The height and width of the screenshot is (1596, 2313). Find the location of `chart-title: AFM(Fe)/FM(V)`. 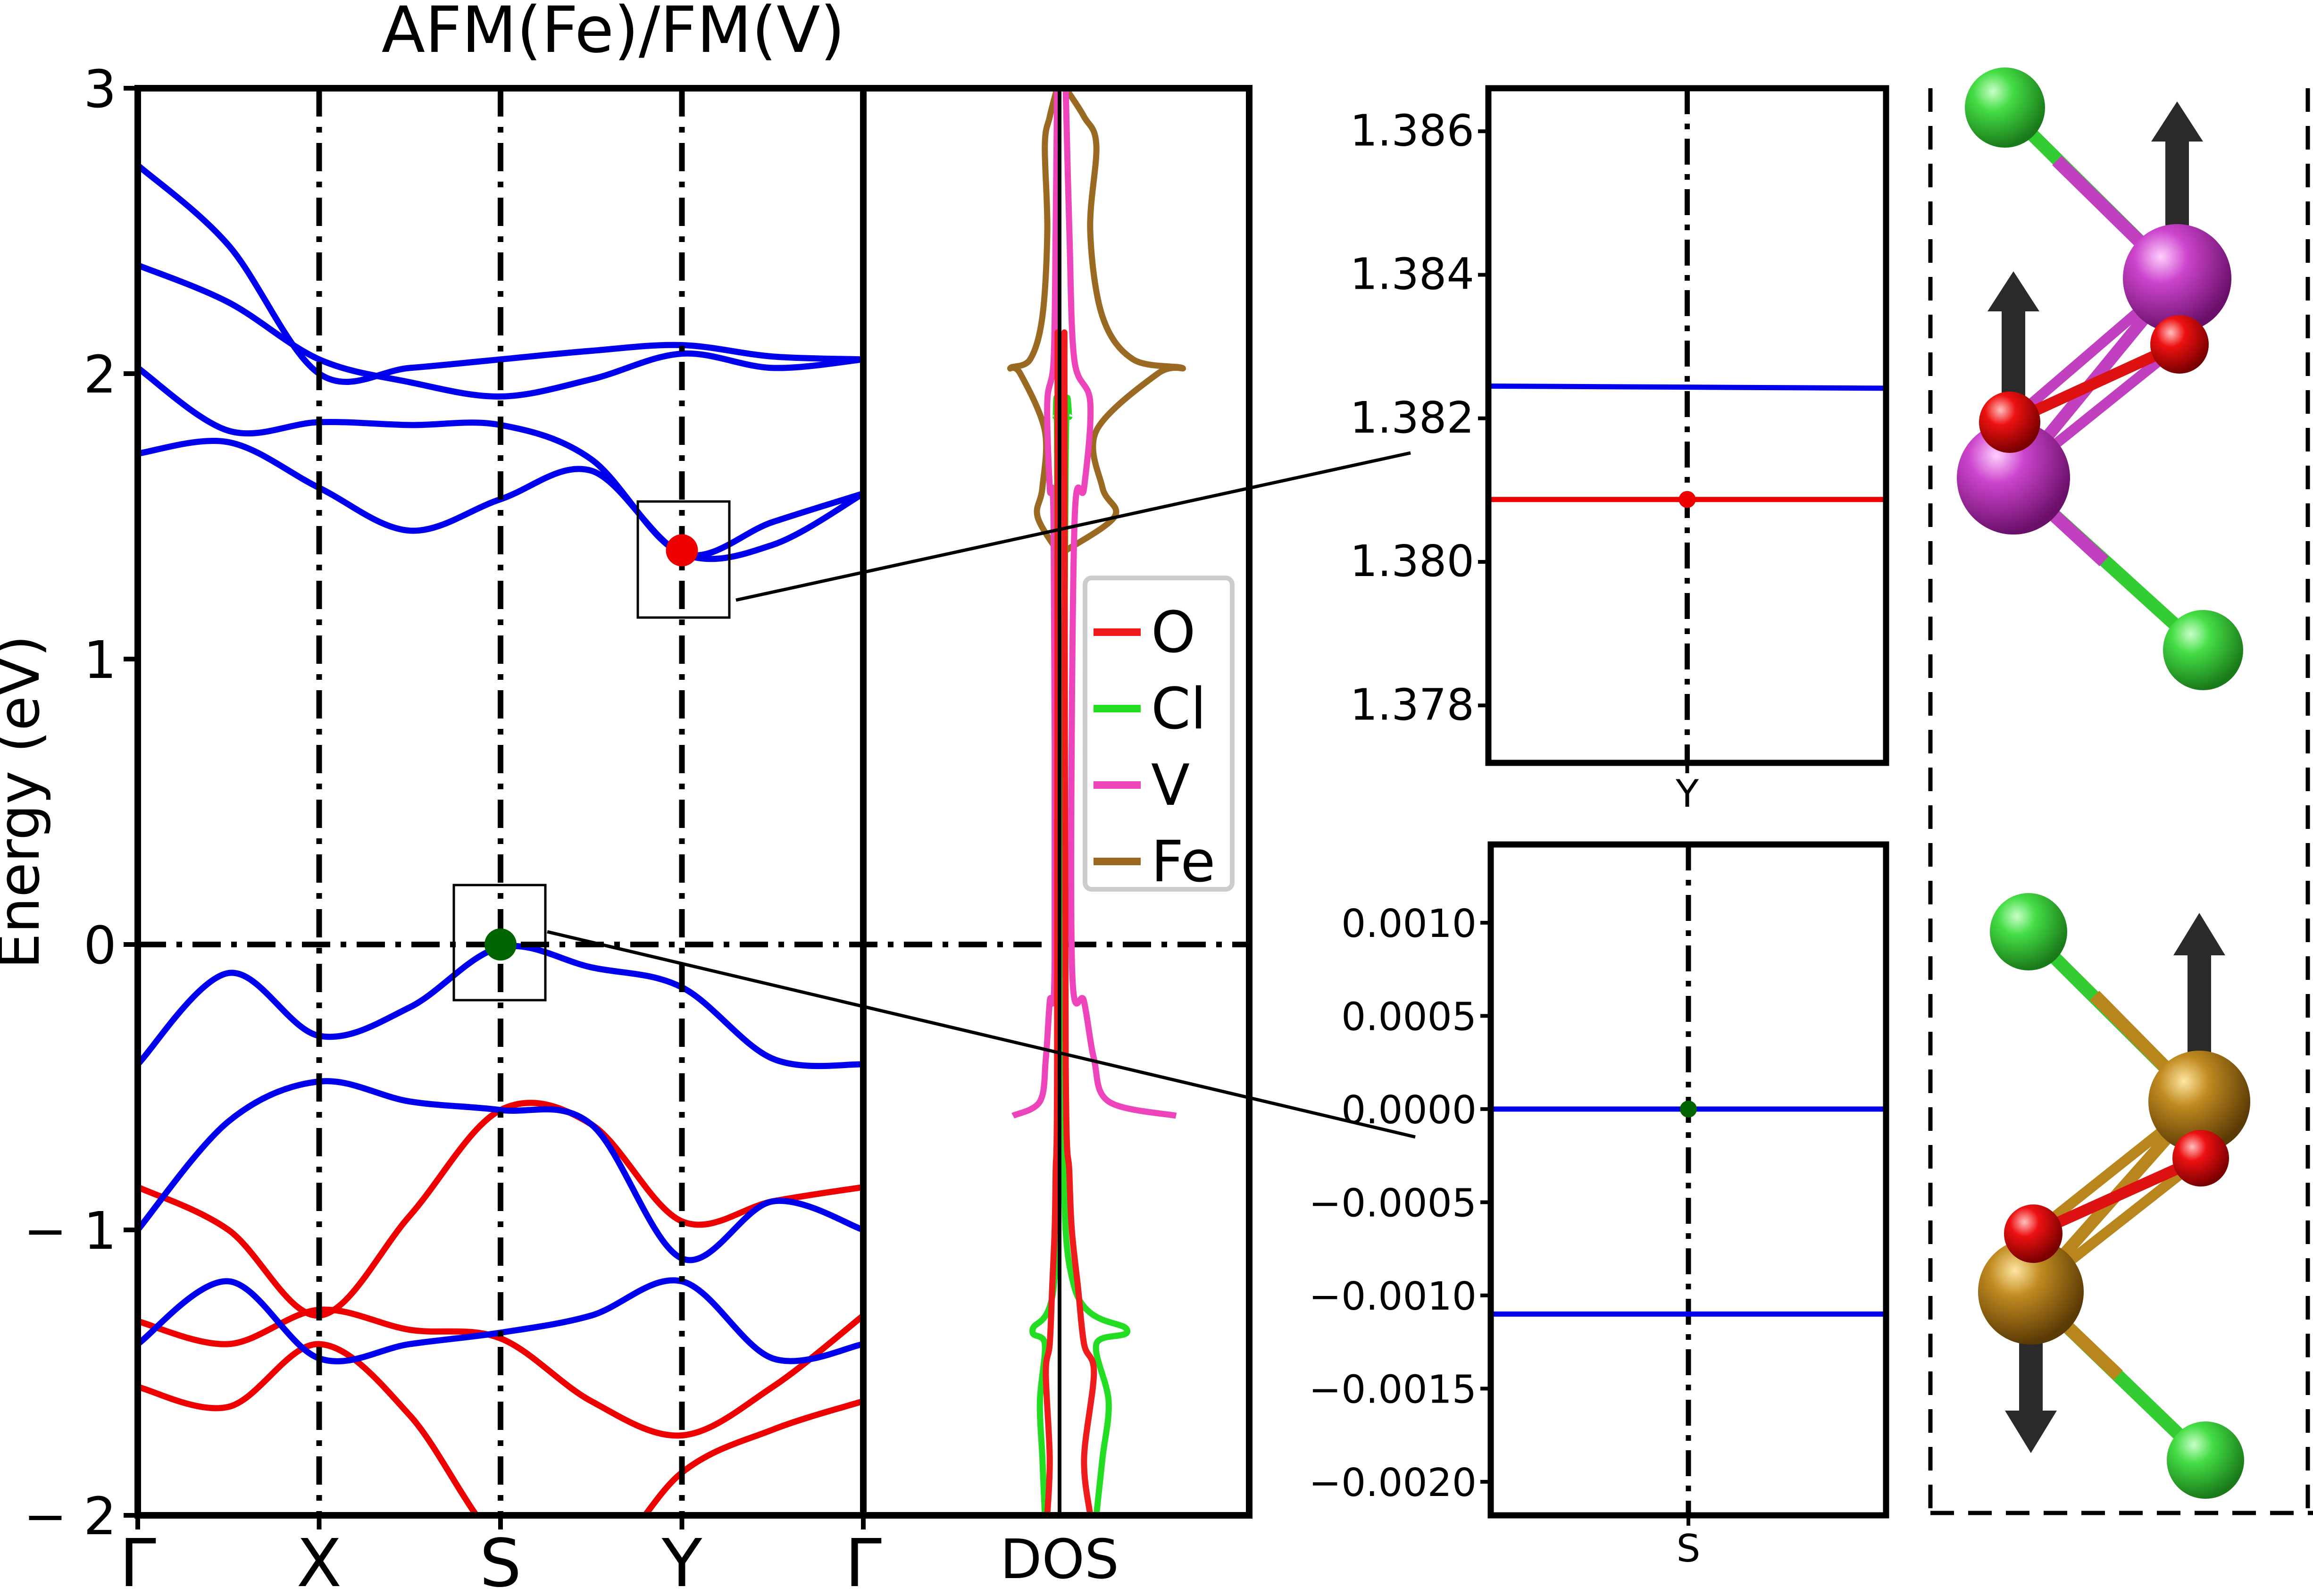

chart-title: AFM(Fe)/FM(V) is located at coordinates (613, 33).